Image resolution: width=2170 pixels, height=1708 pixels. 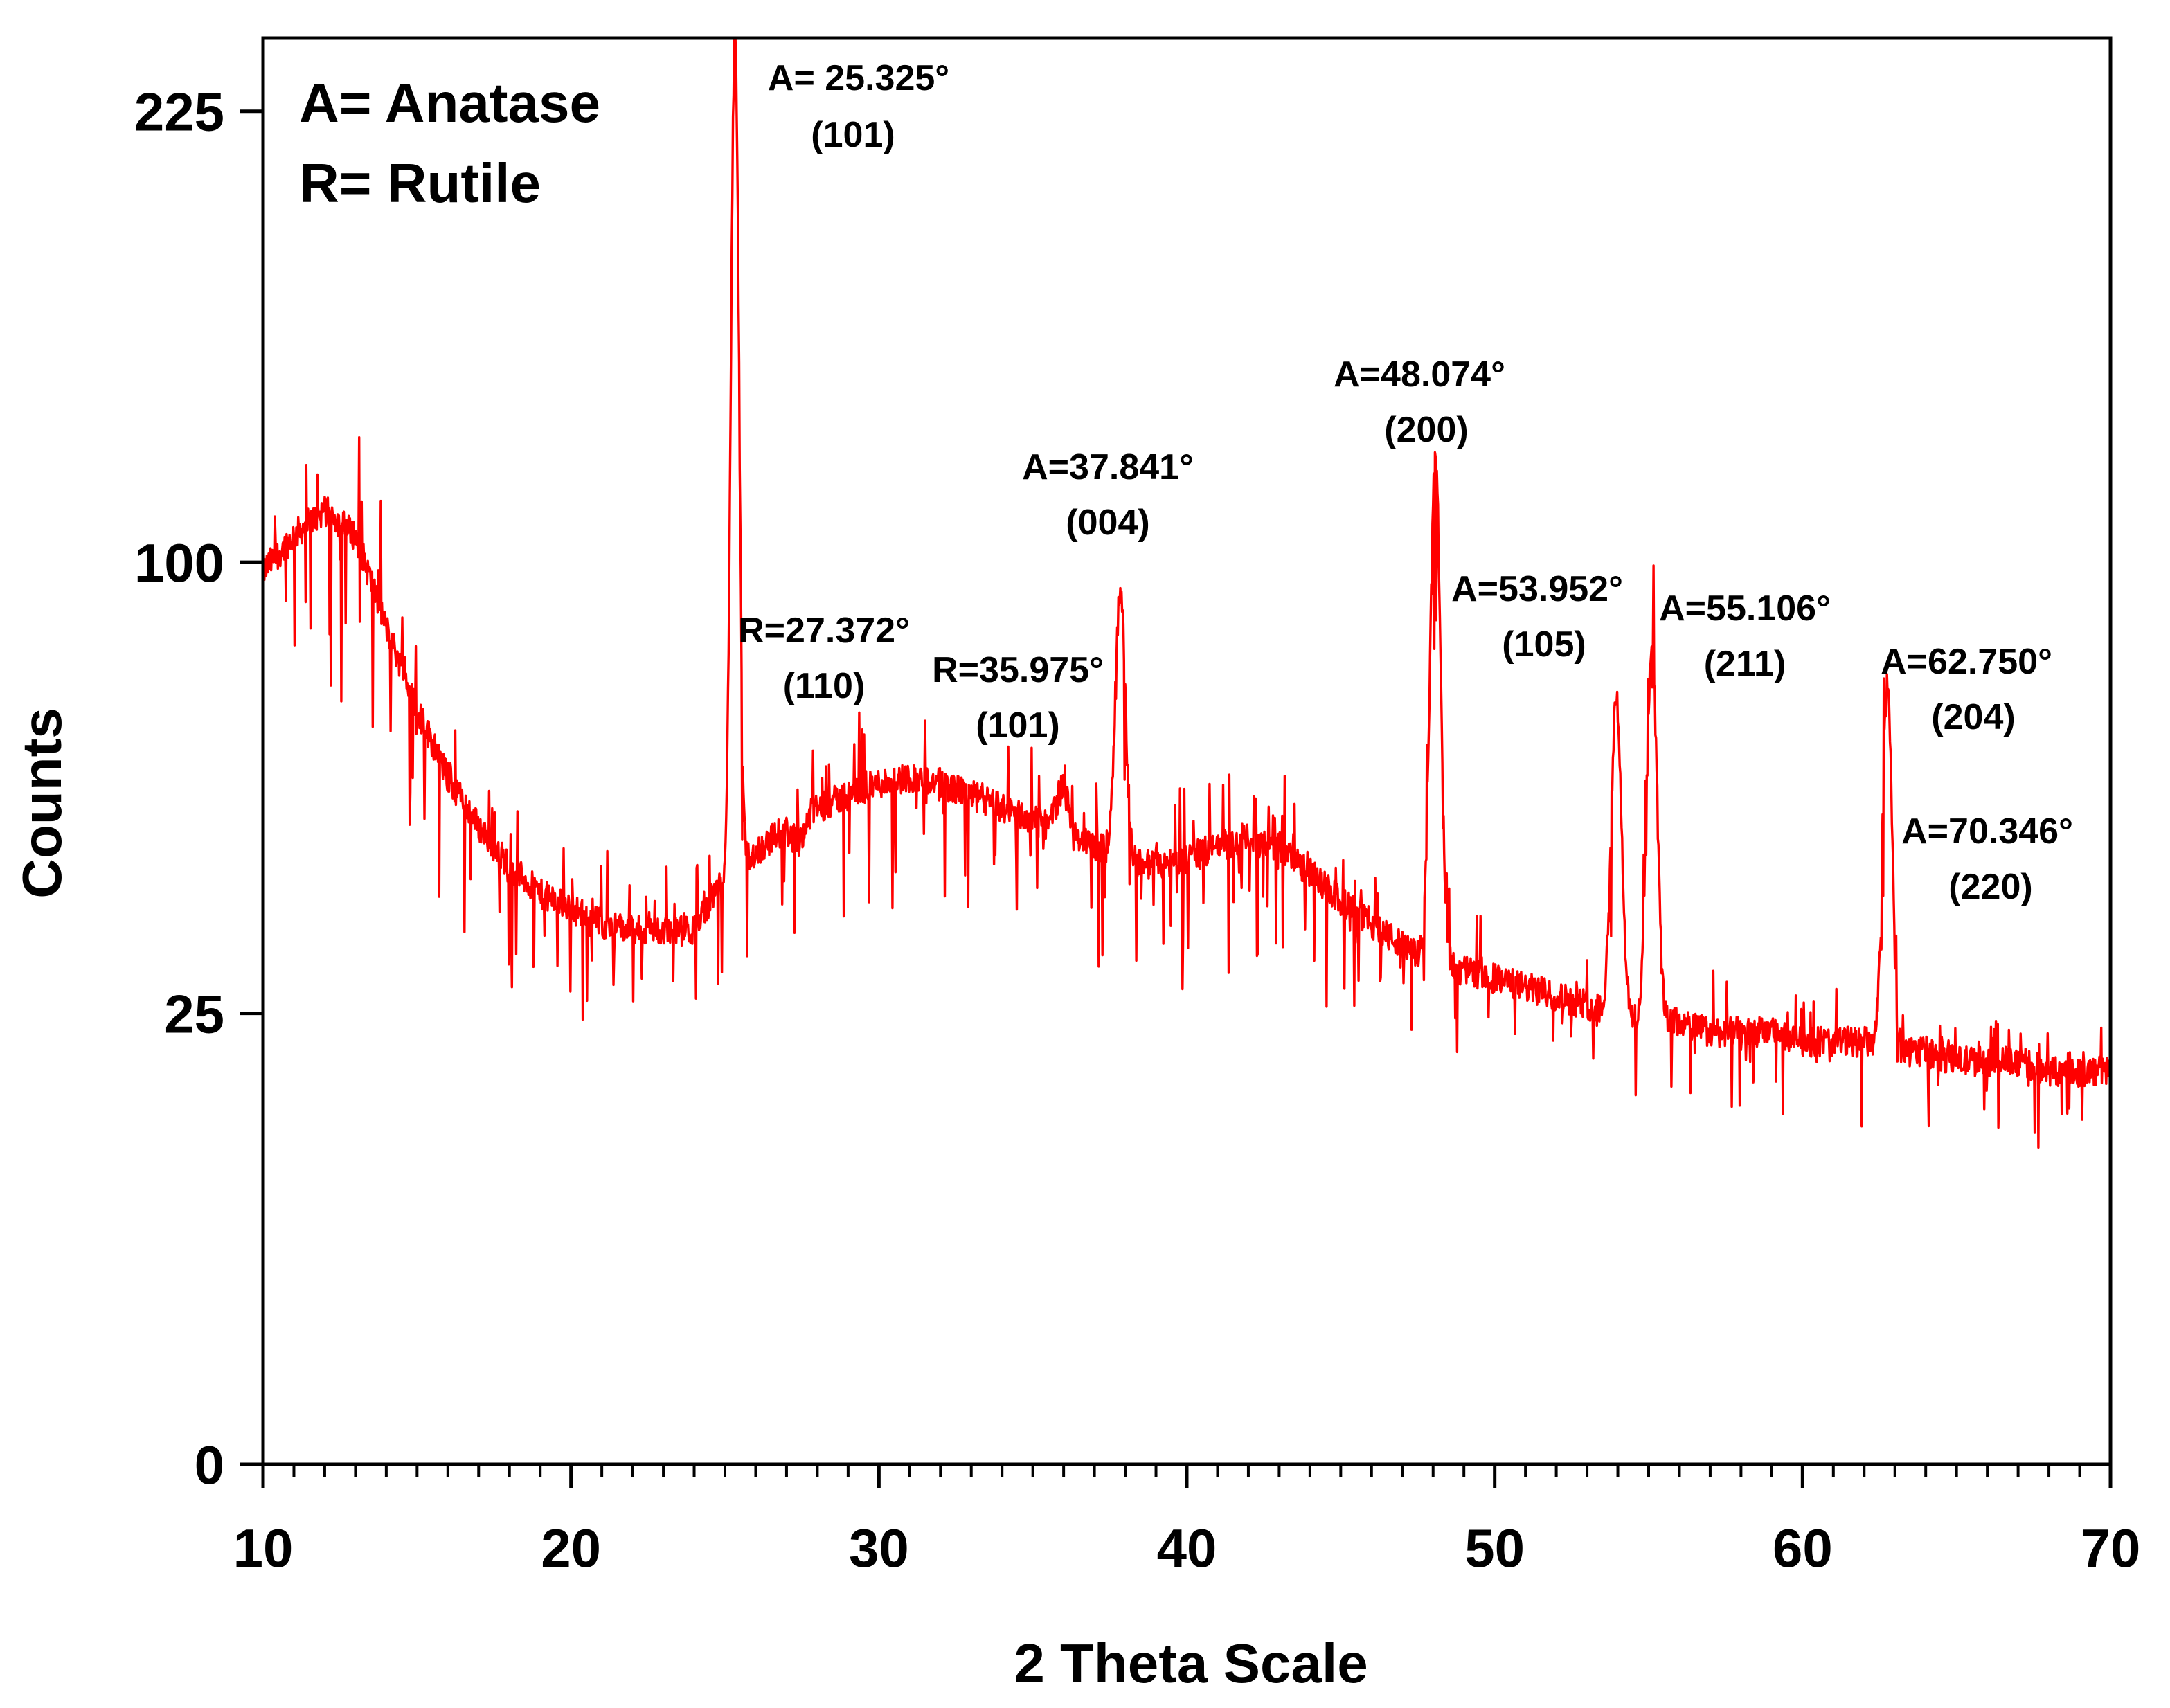 I want to click on peak-label-hkl: (211), so click(x=1745, y=664).